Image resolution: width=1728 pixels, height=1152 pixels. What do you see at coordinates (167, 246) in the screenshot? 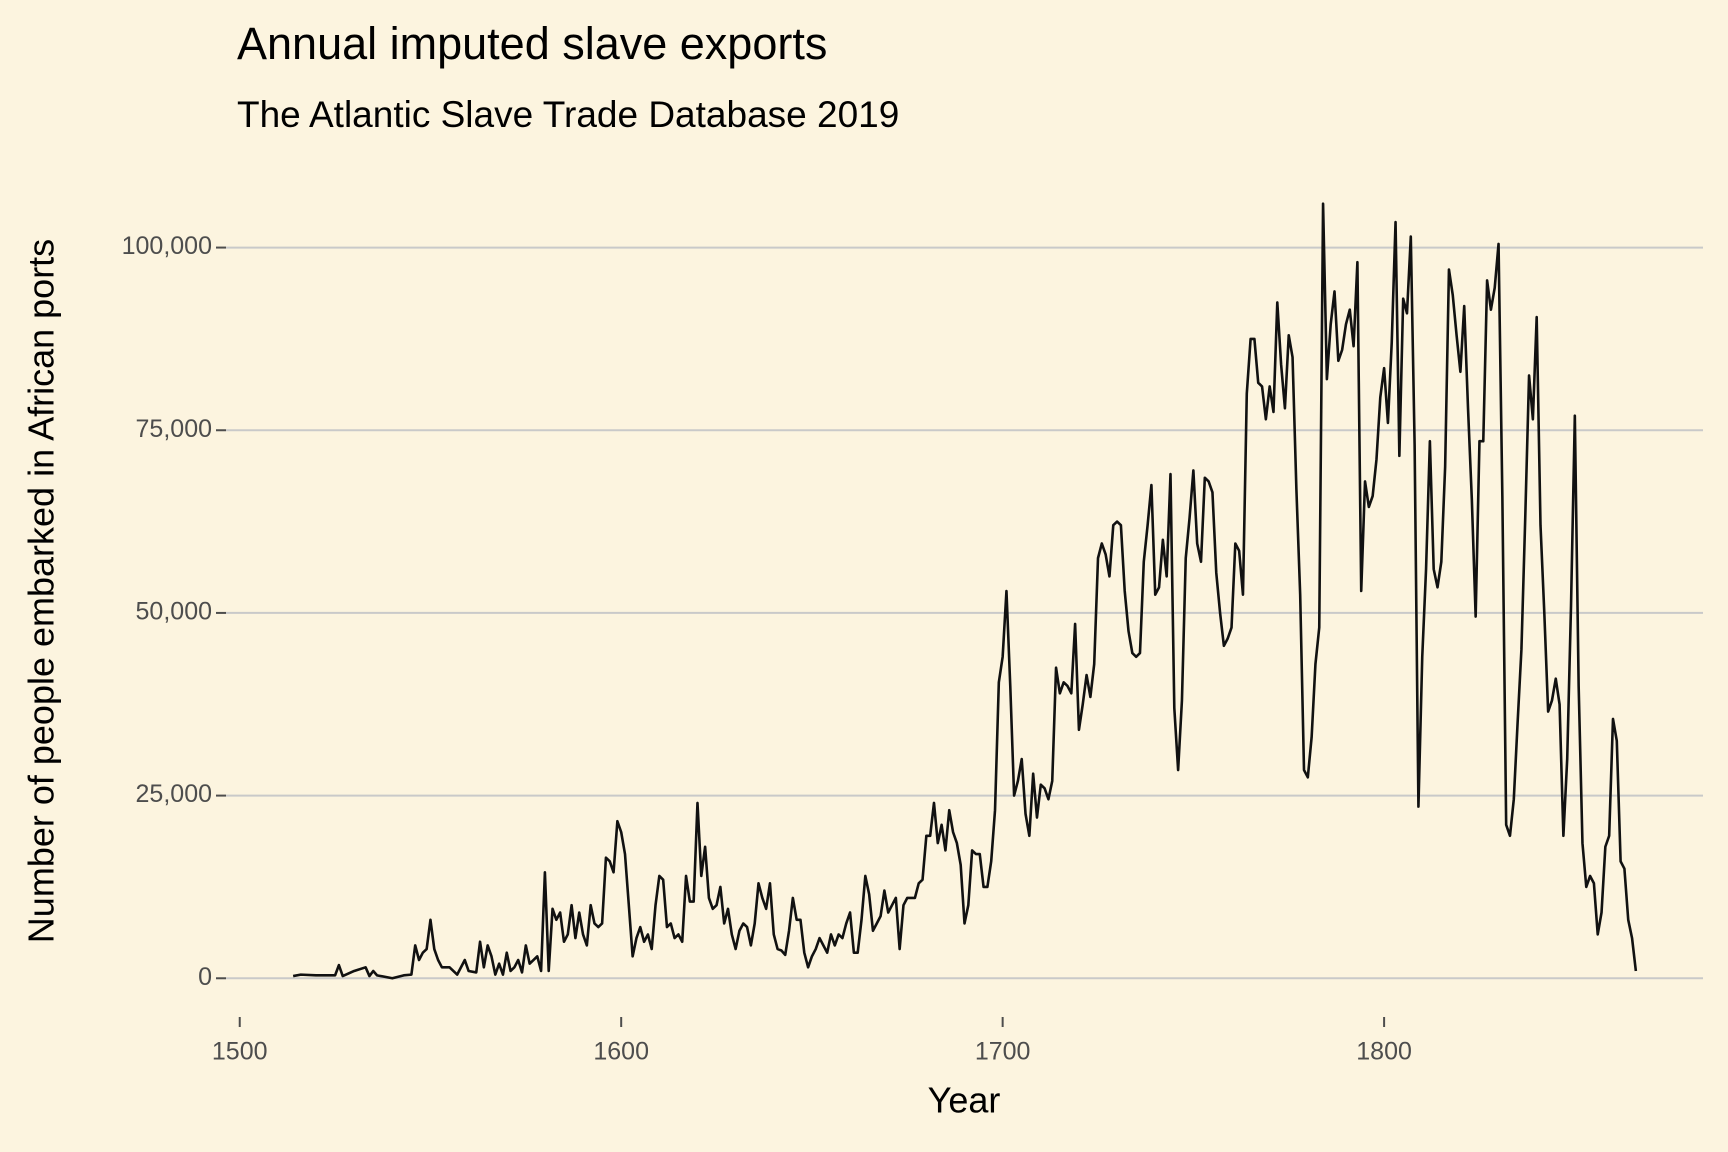
I see `y-tick-label: 100,000` at bounding box center [167, 246].